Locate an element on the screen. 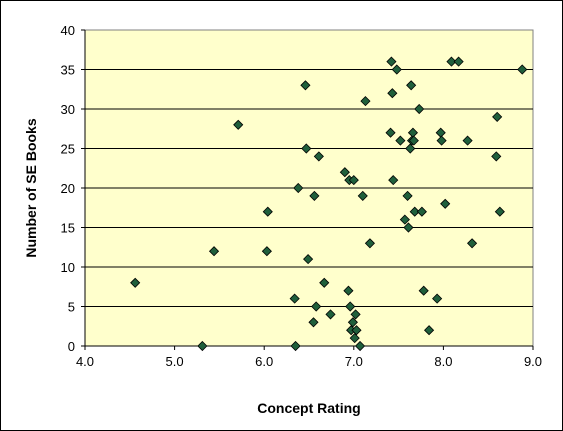  x-axis-title: Concept Rating is located at coordinates (308, 408).